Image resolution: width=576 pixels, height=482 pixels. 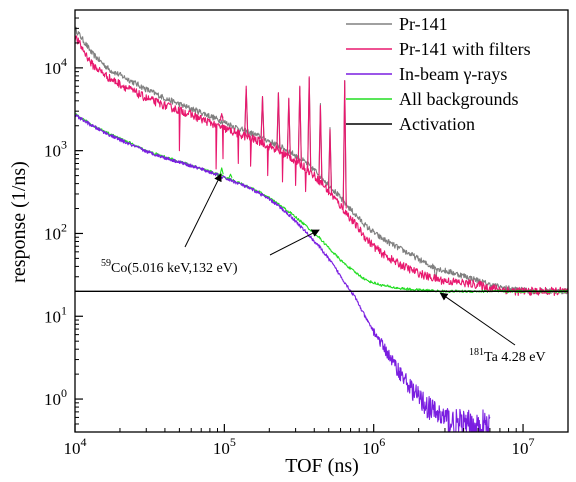 What do you see at coordinates (453, 74) in the screenshot?
I see `legend-label: In-beam γ-rays` at bounding box center [453, 74].